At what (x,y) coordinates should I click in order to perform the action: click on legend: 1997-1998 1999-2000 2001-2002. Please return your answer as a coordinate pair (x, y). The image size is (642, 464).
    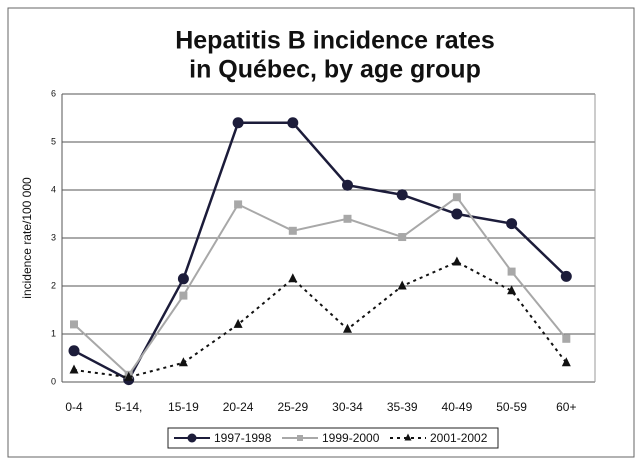
    Looking at the image, I should click on (333, 438).